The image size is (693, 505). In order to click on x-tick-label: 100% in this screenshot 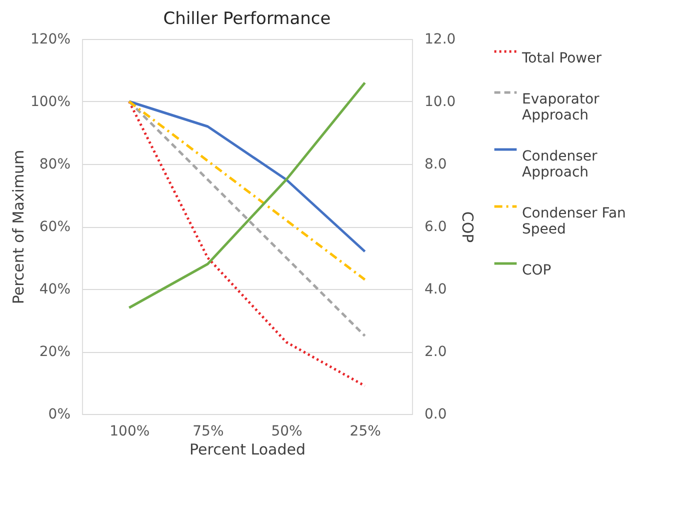, I will do `click(130, 432)`.